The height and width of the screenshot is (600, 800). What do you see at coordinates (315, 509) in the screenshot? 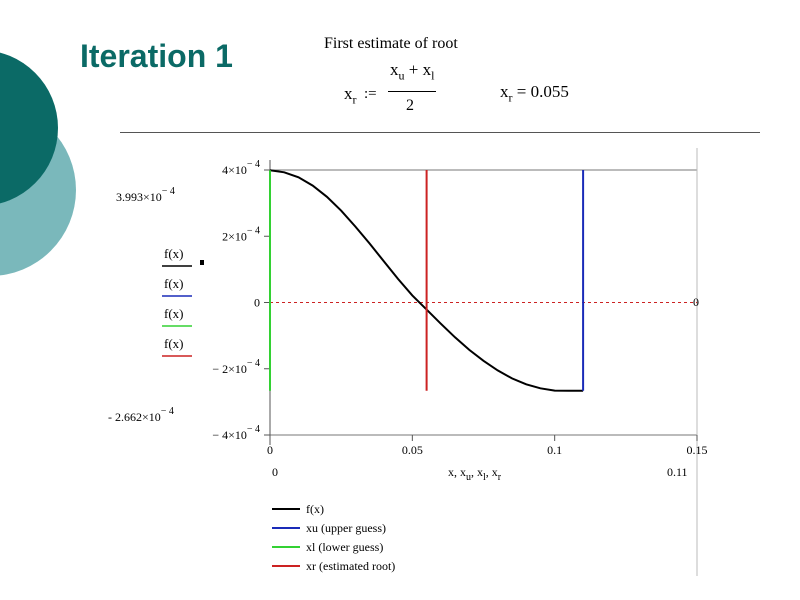
I see `legend-label-fx: f(x)` at bounding box center [315, 509].